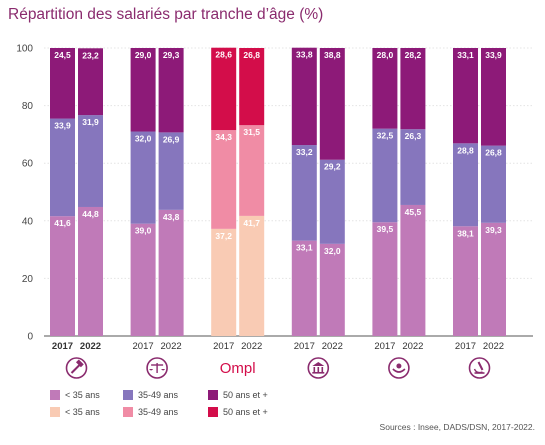  I want to click on data-label-1-2022-under-35: 43,8, so click(171, 217).